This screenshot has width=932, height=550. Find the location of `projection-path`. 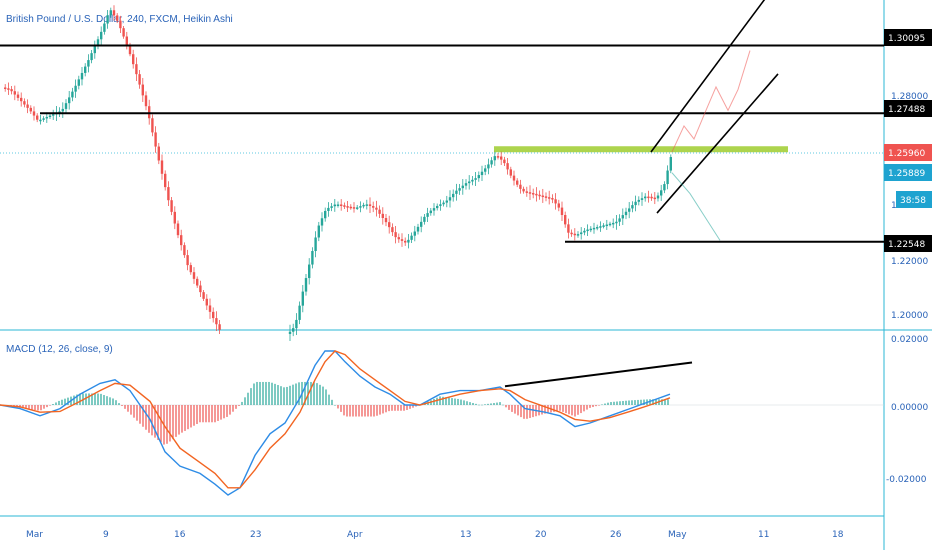

projection-path is located at coordinates (711, 101).